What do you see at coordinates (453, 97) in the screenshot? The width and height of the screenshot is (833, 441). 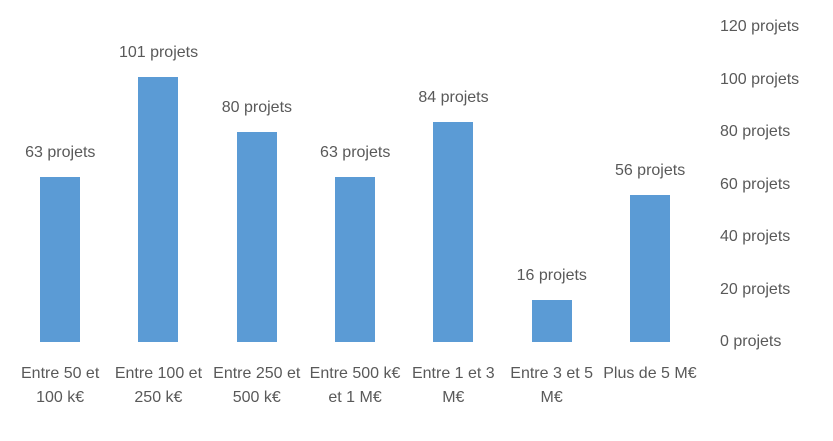 I see `data-label: 84 projets` at bounding box center [453, 97].